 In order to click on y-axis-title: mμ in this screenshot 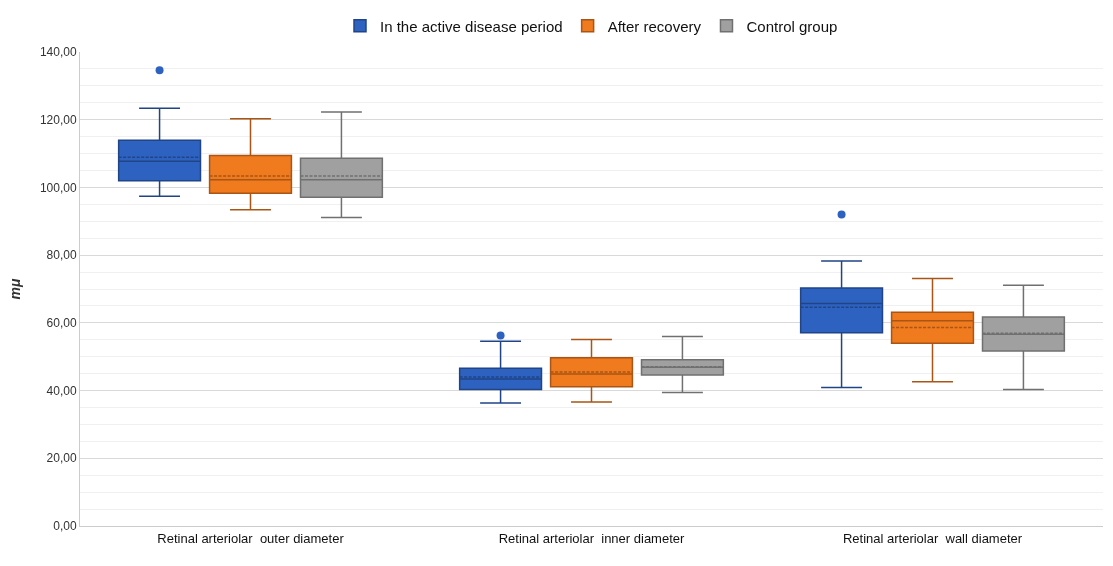, I will do `click(15, 289)`.